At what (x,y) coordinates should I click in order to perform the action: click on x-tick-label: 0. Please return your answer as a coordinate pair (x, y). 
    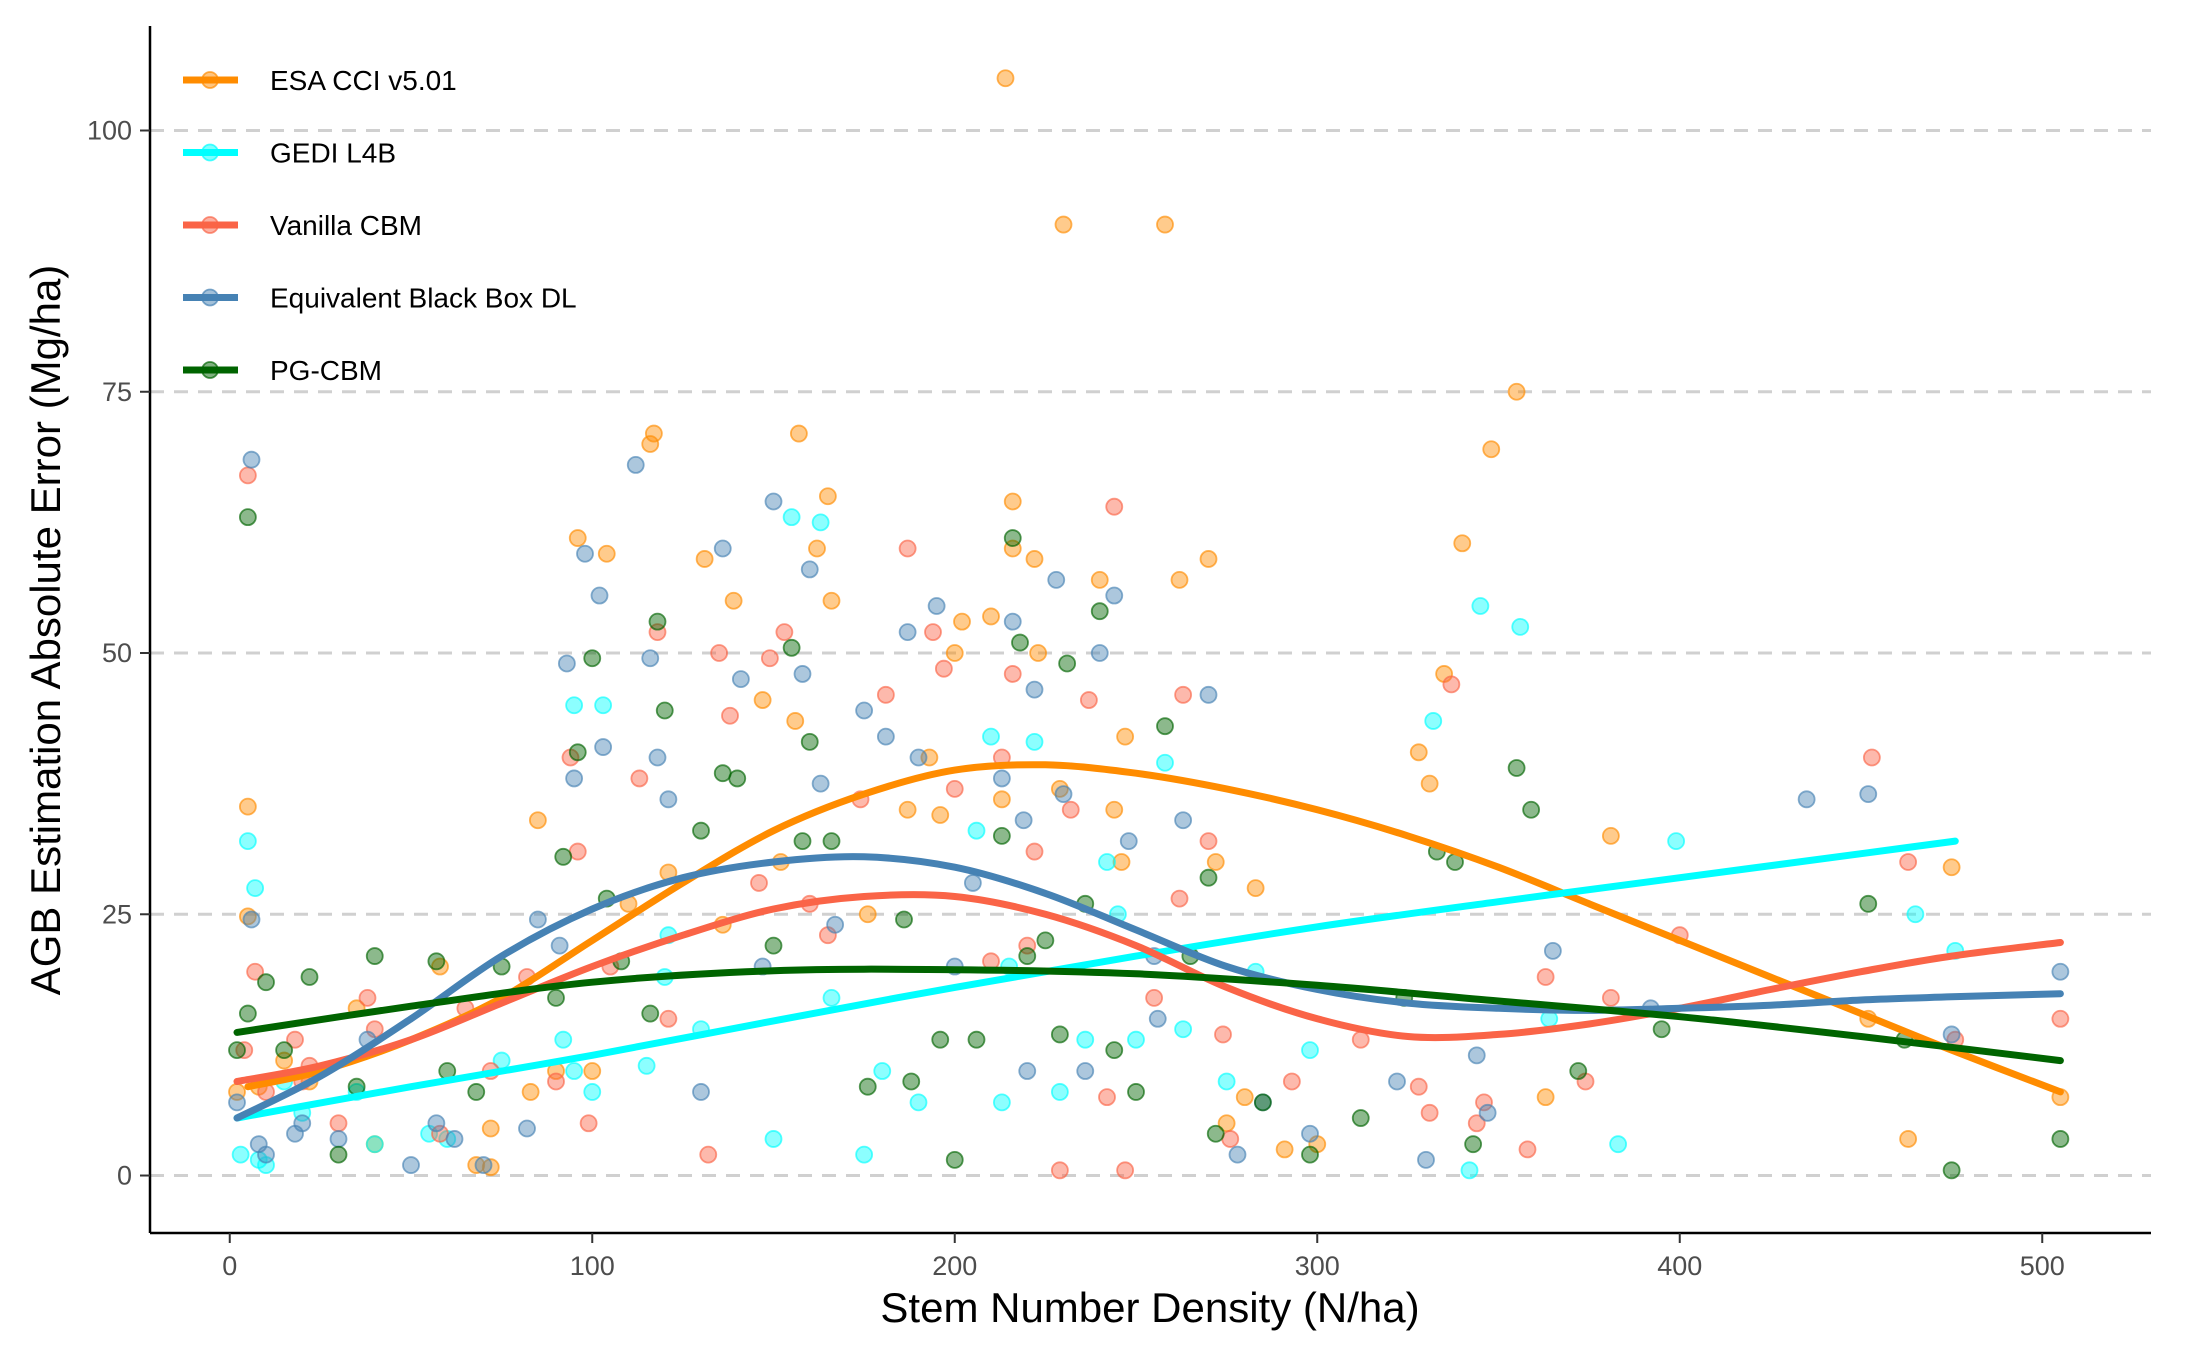
    Looking at the image, I should click on (229, 1266).